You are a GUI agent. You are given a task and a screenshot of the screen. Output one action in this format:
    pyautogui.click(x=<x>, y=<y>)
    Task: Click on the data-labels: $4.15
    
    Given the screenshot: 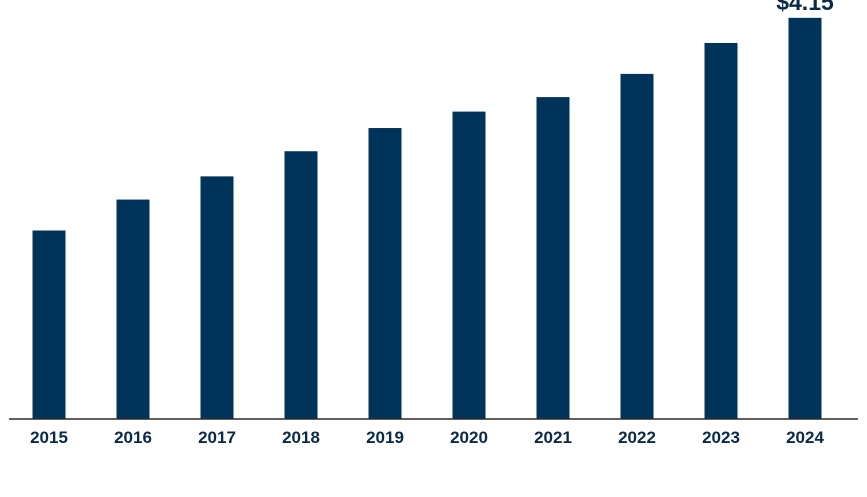 What is the action you would take?
    pyautogui.click(x=805, y=7)
    